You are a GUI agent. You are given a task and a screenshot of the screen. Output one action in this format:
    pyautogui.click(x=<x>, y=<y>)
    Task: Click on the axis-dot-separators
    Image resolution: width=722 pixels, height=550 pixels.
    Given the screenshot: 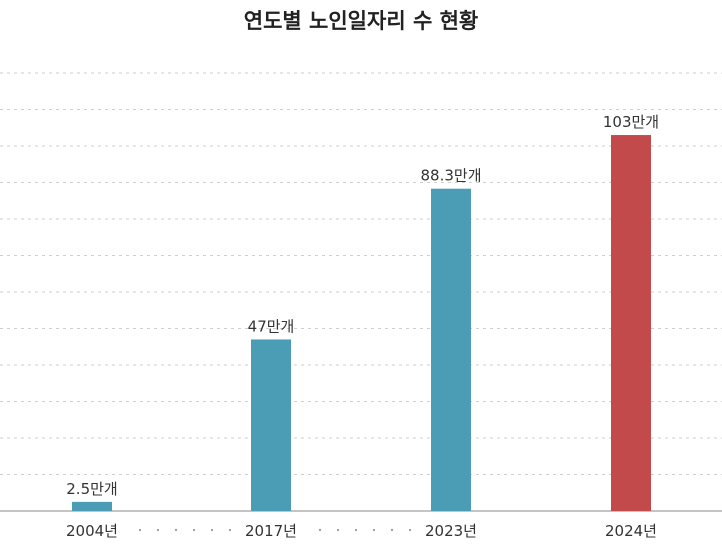 What is the action you would take?
    pyautogui.click(x=275, y=530)
    